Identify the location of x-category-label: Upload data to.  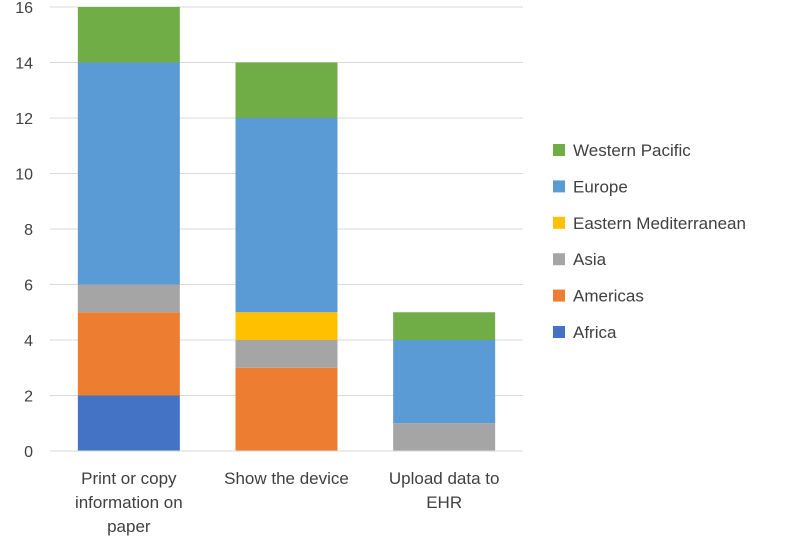
(444, 478).